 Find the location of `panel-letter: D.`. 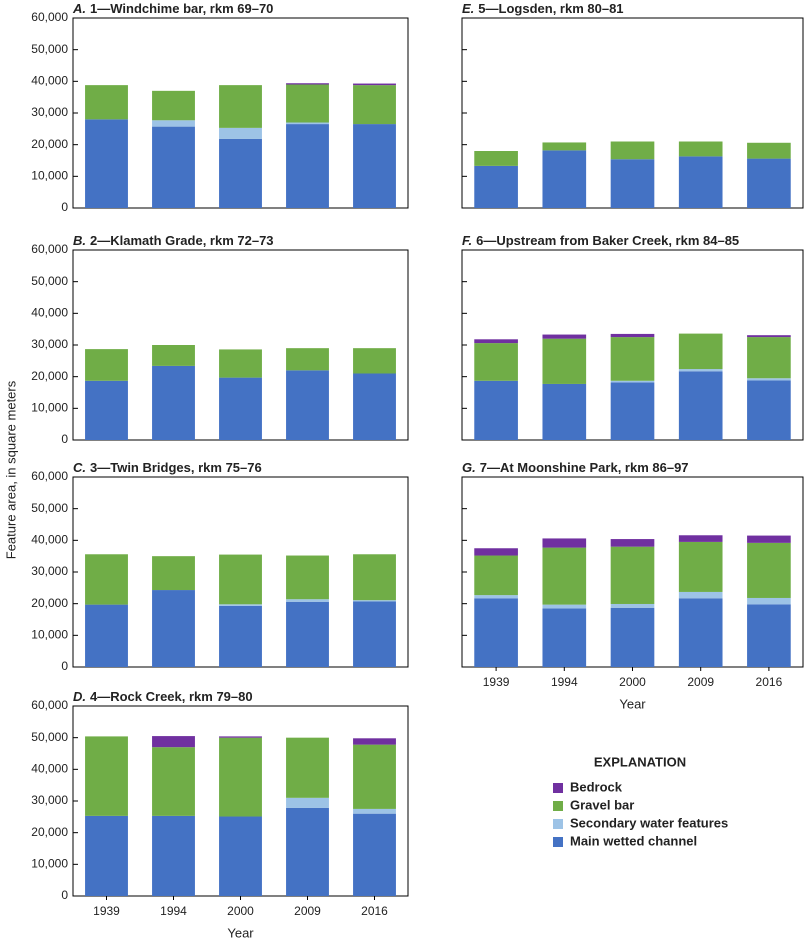

panel-letter: D. is located at coordinates (79, 696).